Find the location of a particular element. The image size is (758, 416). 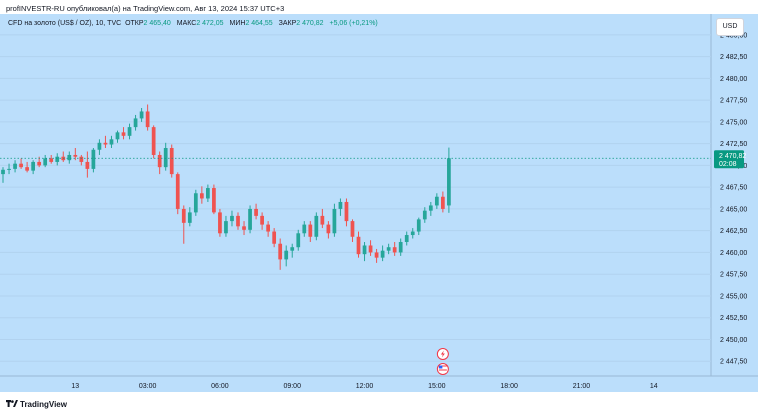

footer-bar: TradingView is located at coordinates (379, 404).